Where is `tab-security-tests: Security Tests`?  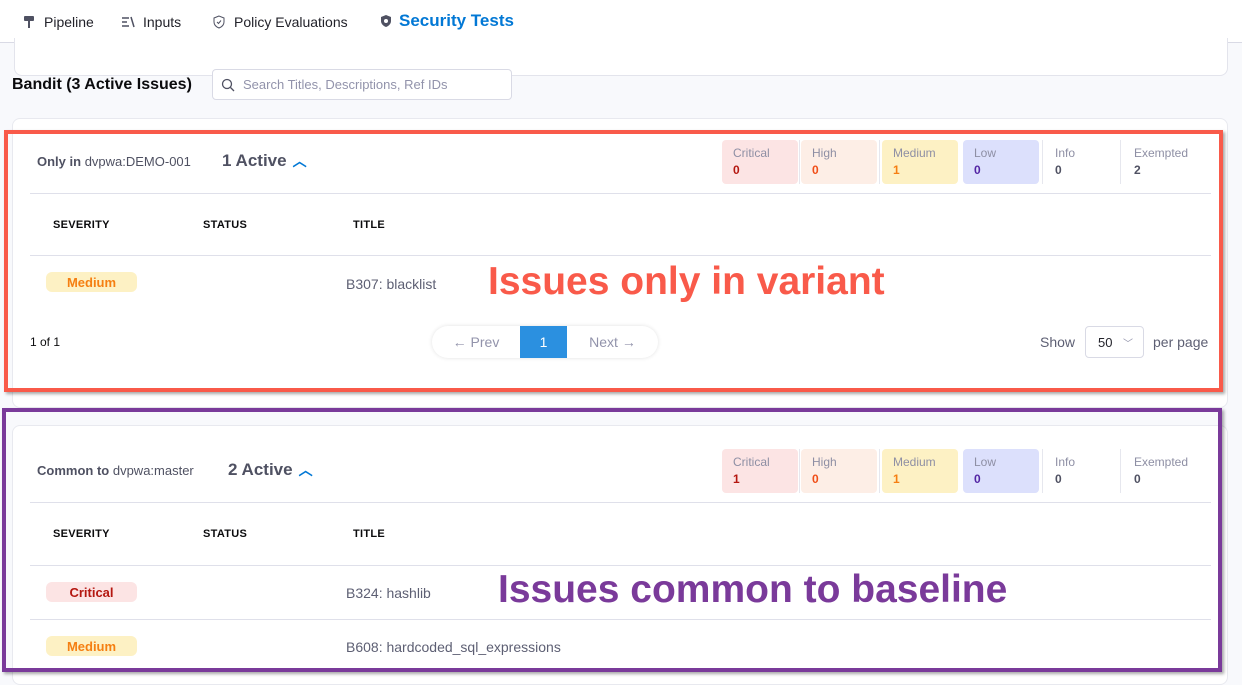 tab-security-tests: Security Tests is located at coordinates (446, 21).